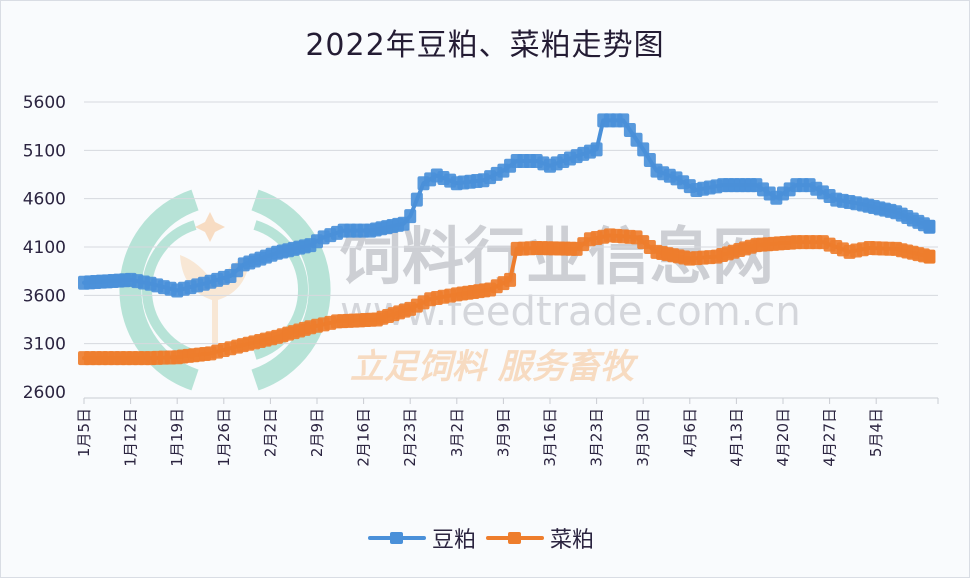 This screenshot has width=970, height=578. What do you see at coordinates (44, 296) in the screenshot?
I see `y-tick-label: 3600` at bounding box center [44, 296].